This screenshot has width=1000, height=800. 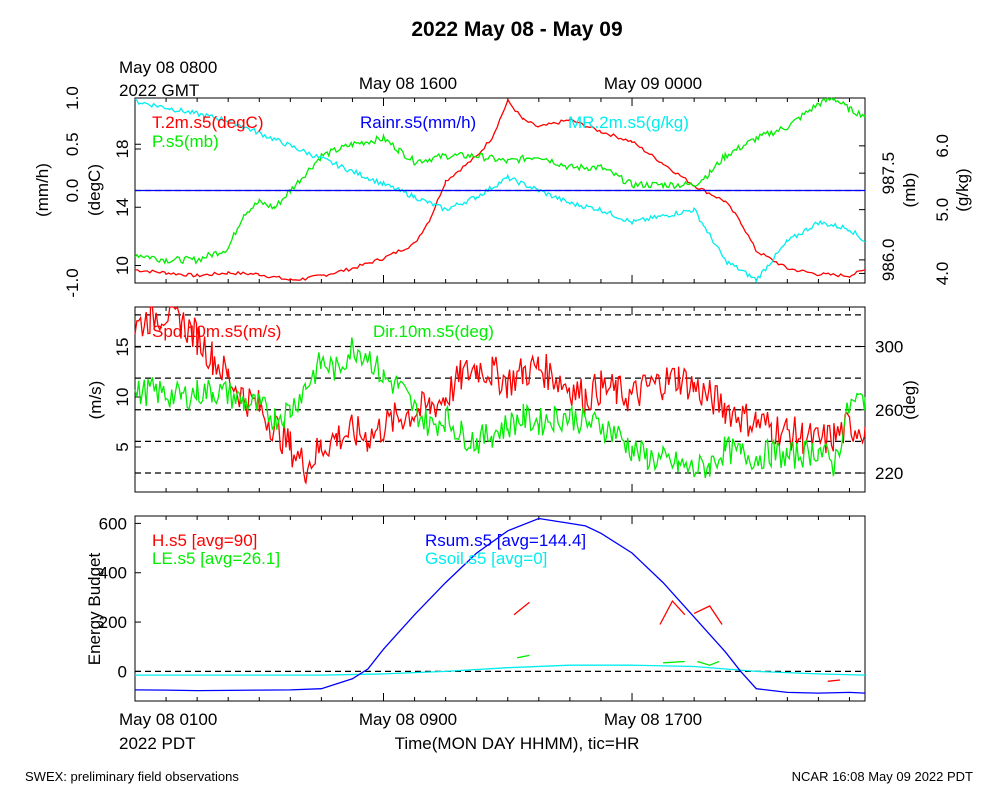 What do you see at coordinates (113, 523) in the screenshot?
I see `y-tick-label: 600` at bounding box center [113, 523].